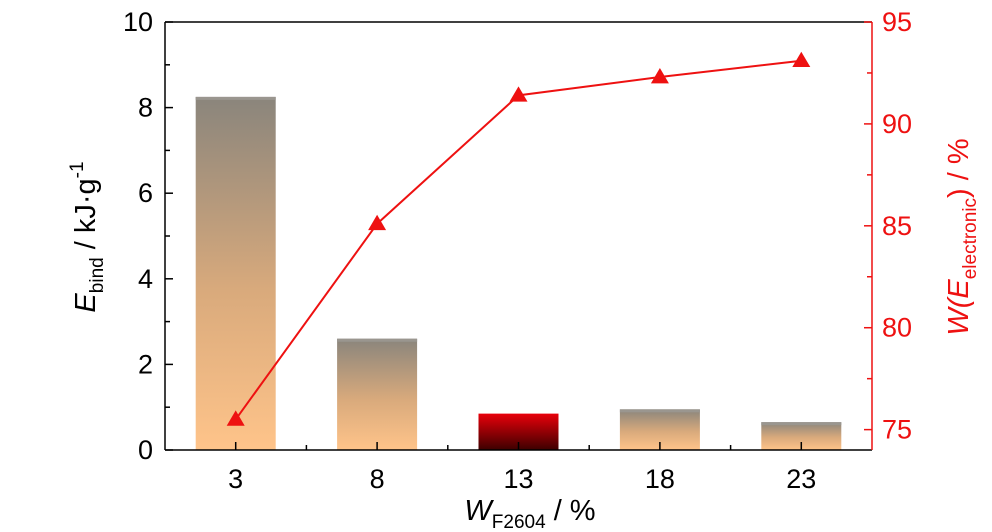 The height and width of the screenshot is (532, 992). What do you see at coordinates (377, 479) in the screenshot?
I see `x-tick-label: 8` at bounding box center [377, 479].